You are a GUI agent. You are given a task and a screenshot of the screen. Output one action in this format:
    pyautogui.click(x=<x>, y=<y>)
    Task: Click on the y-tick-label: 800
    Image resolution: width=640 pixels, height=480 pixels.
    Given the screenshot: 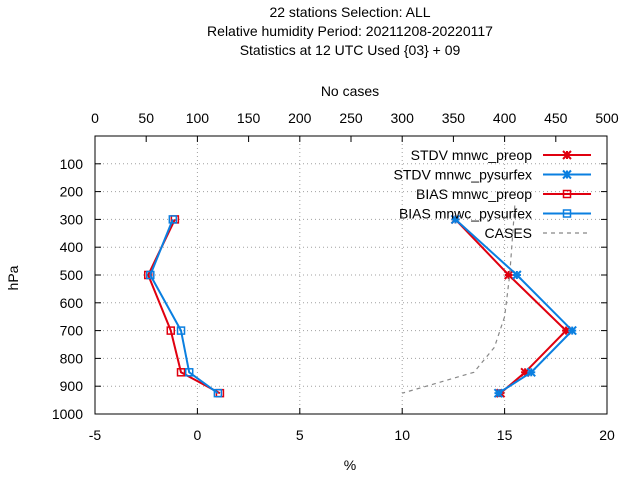 What is the action you would take?
    pyautogui.click(x=72, y=358)
    